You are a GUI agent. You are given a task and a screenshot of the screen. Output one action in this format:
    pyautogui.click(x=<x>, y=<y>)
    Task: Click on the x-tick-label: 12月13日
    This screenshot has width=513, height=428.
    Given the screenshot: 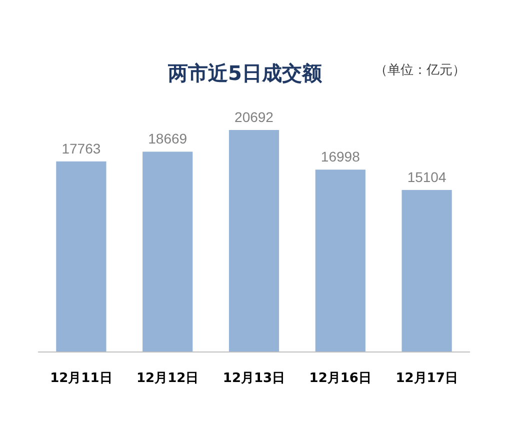 What is the action you would take?
    pyautogui.click(x=254, y=378)
    